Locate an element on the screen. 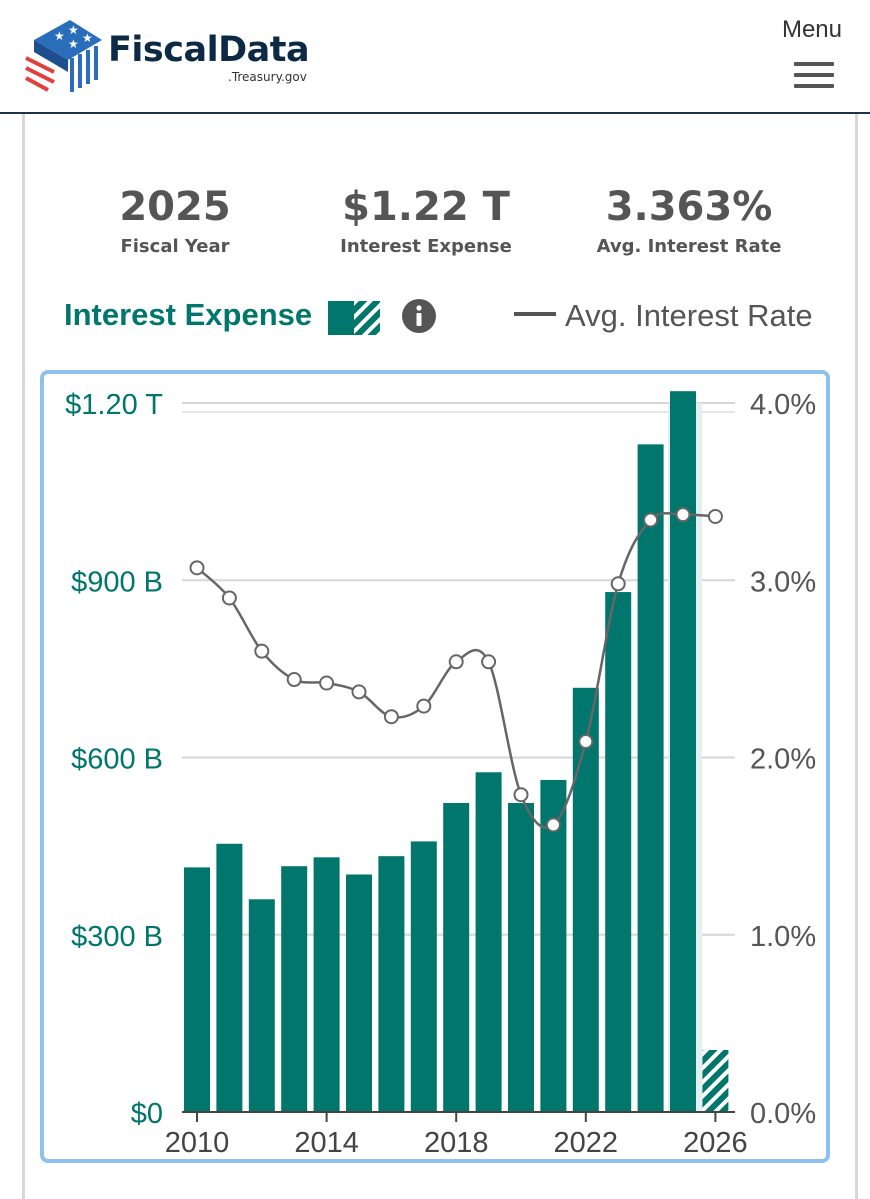 The height and width of the screenshot is (1199, 870). y-left-tick-label: $900 B is located at coordinates (117, 582).